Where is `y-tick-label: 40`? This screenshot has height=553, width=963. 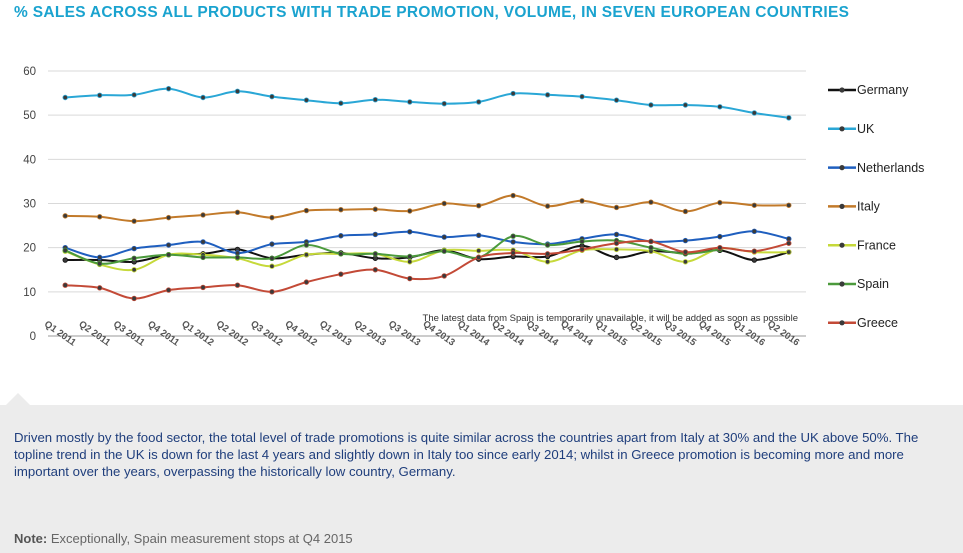 y-tick-label: 40 is located at coordinates (29, 160).